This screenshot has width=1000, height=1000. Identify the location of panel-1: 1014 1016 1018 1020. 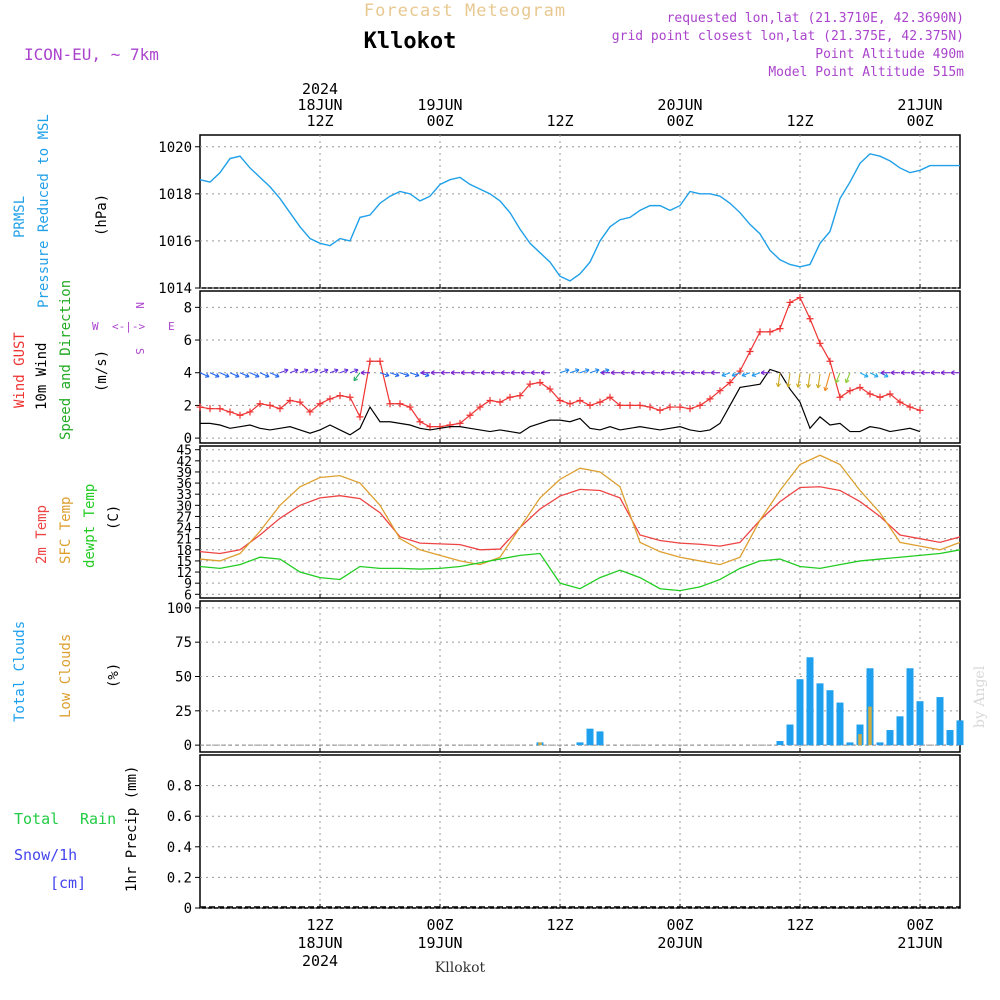
(559, 215).